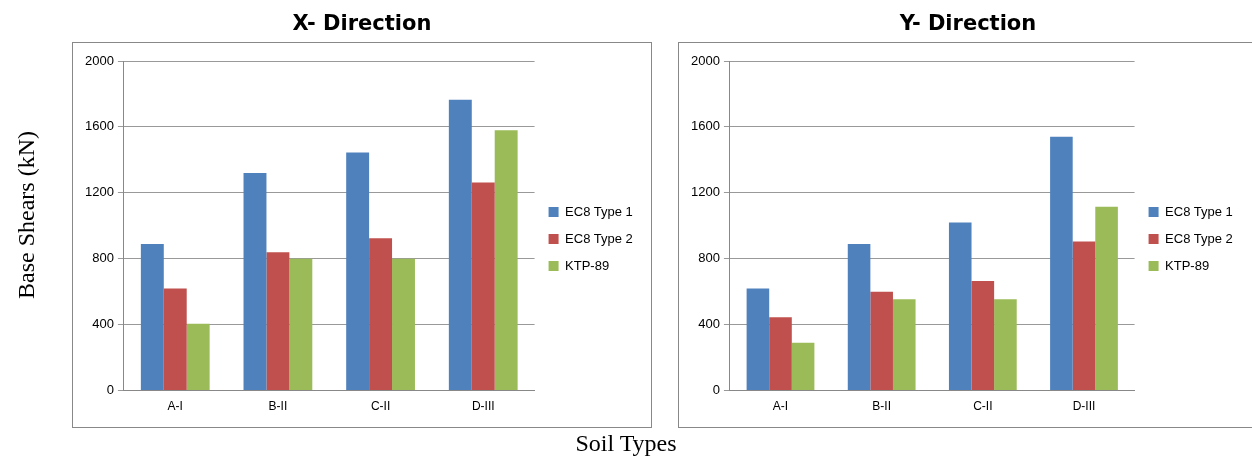  I want to click on chart-title: X- Direction, so click(362, 23).